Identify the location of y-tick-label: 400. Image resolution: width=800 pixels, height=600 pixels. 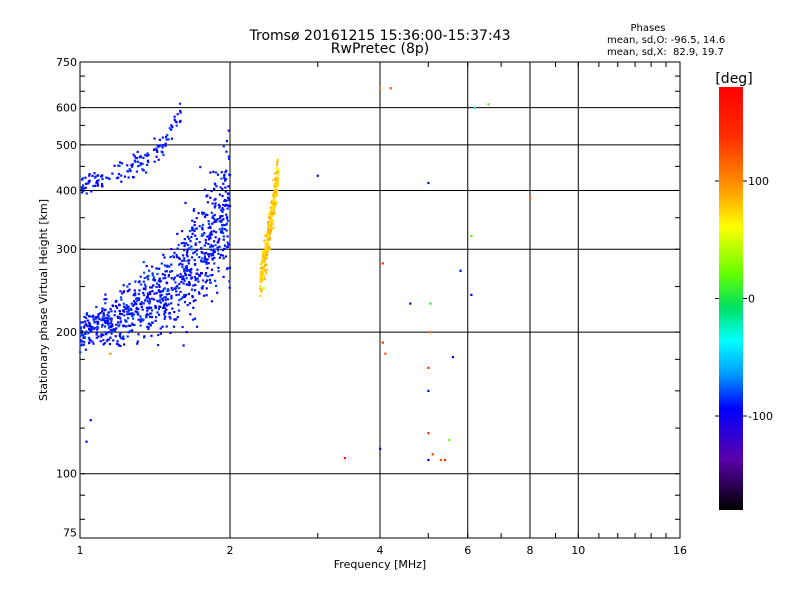
(66, 190).